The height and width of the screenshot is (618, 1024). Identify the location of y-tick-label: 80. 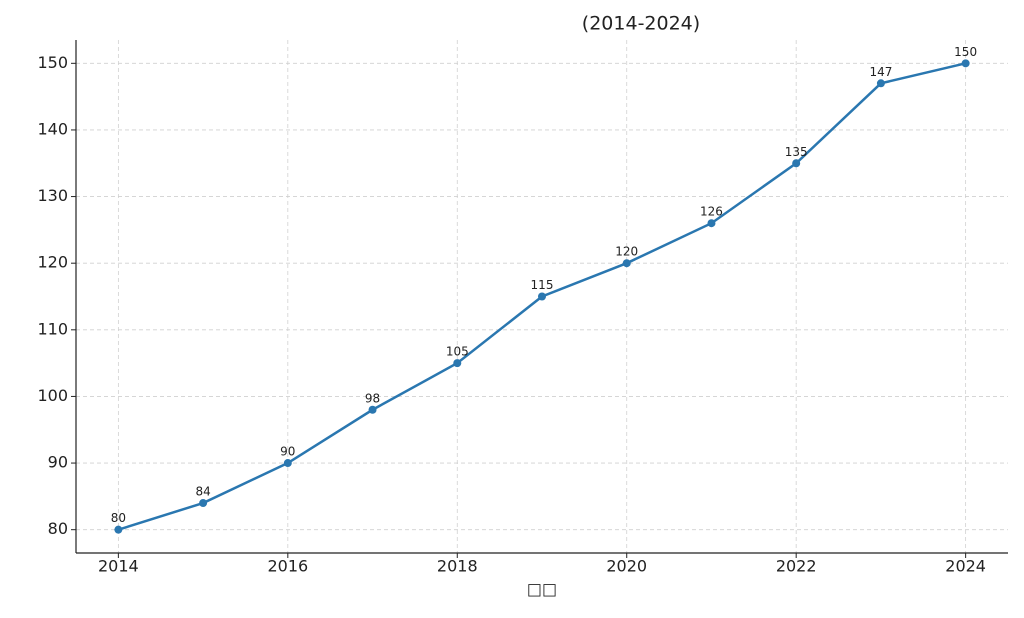
(58, 528).